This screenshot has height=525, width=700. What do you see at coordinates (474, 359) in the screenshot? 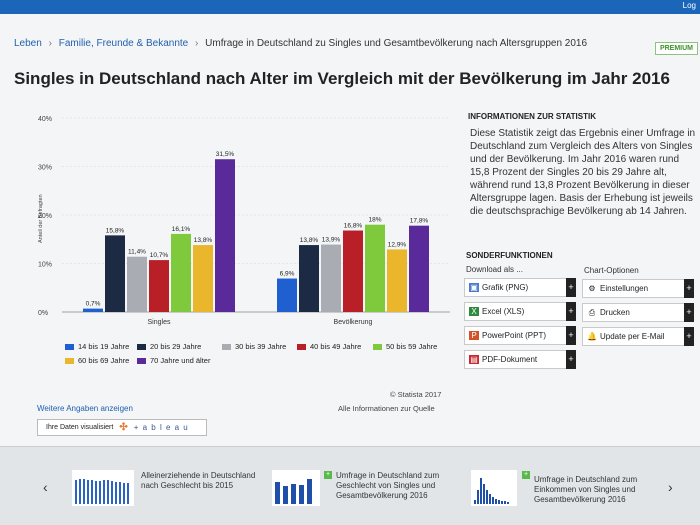
I see `pdf-icon: ▤` at bounding box center [474, 359].